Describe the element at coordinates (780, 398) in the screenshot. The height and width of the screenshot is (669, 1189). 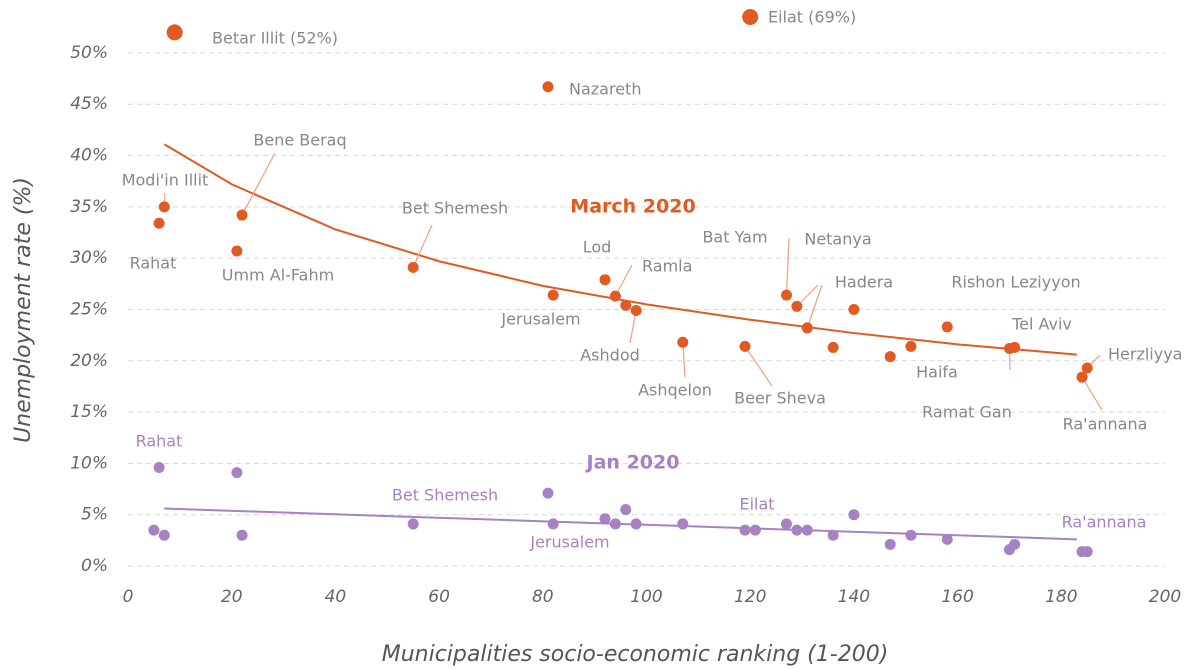
I see `point-label: Beer Sheva` at that location.